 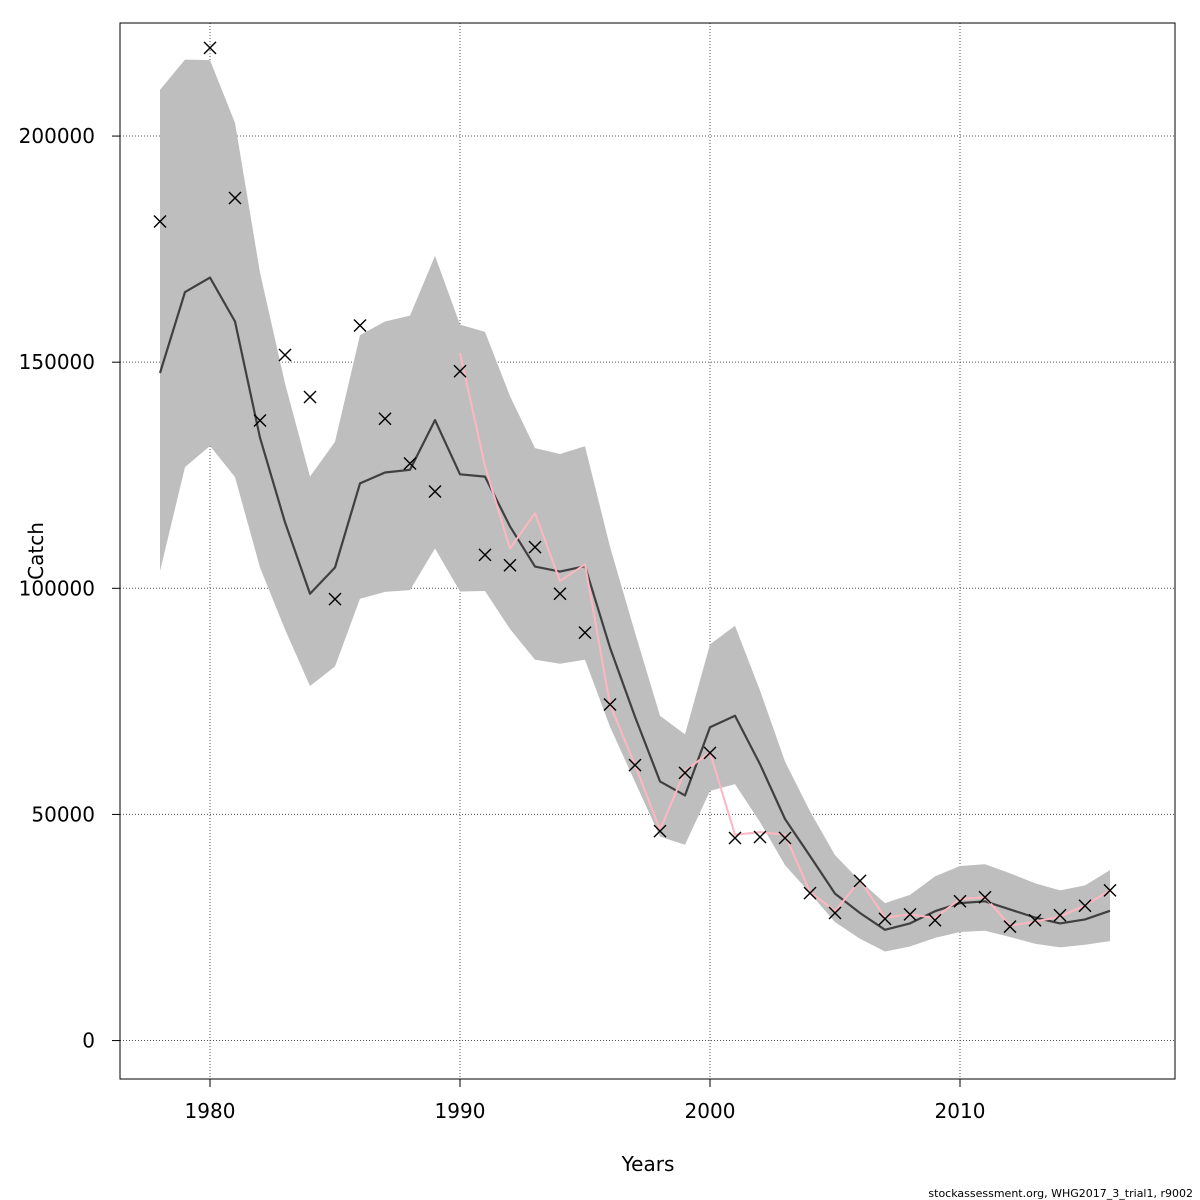 I want to click on x-tick-label-1990: 1990, so click(x=460, y=1111).